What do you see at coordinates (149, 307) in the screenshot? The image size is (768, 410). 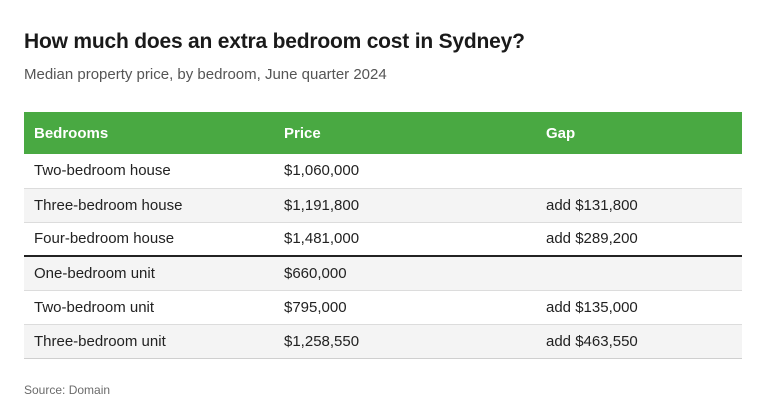 I see `cell-bedrooms: Two-bedroom unit` at bounding box center [149, 307].